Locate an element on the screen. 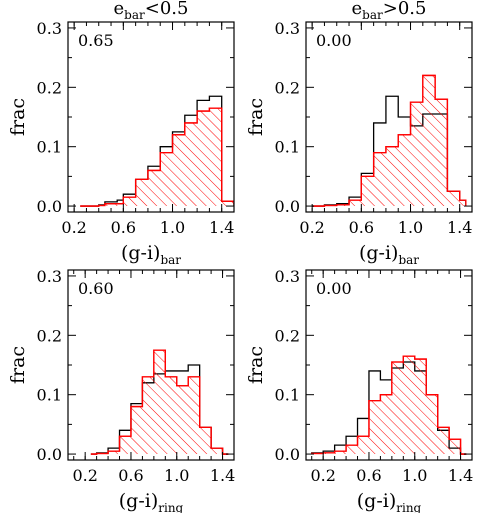 Image resolution: width=480 pixels, height=513 pixels. panel-annotation: 0.60 is located at coordinates (96, 288).